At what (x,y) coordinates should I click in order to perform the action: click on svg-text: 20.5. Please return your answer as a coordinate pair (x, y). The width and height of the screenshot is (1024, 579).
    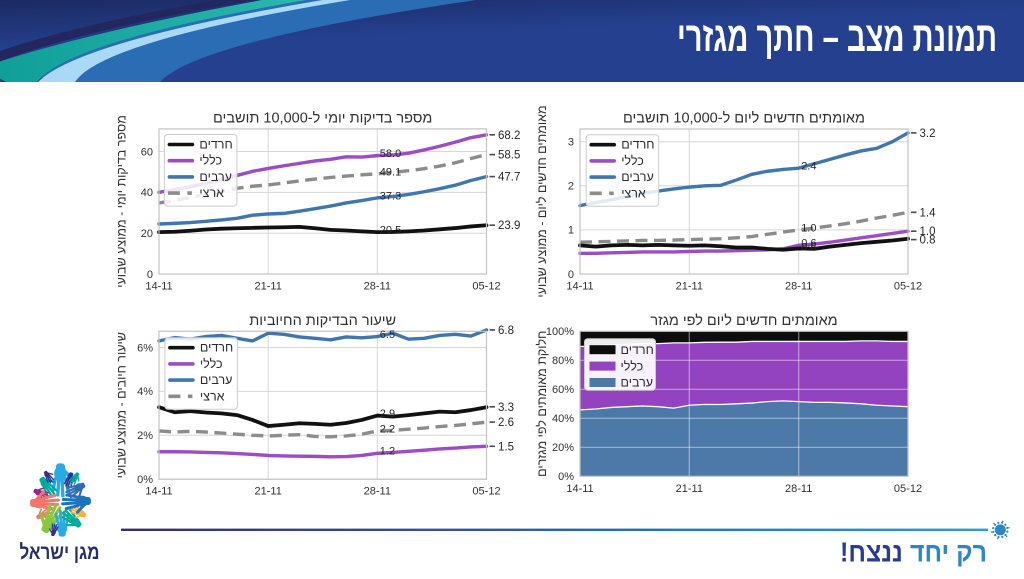
    Looking at the image, I should click on (390, 231).